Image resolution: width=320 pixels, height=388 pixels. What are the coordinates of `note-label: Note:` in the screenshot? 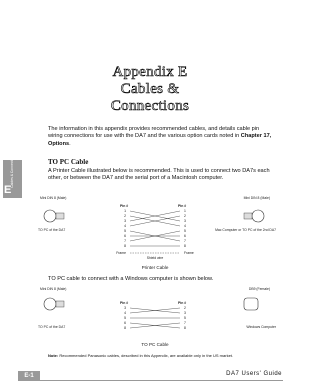 It's located at (53, 355).